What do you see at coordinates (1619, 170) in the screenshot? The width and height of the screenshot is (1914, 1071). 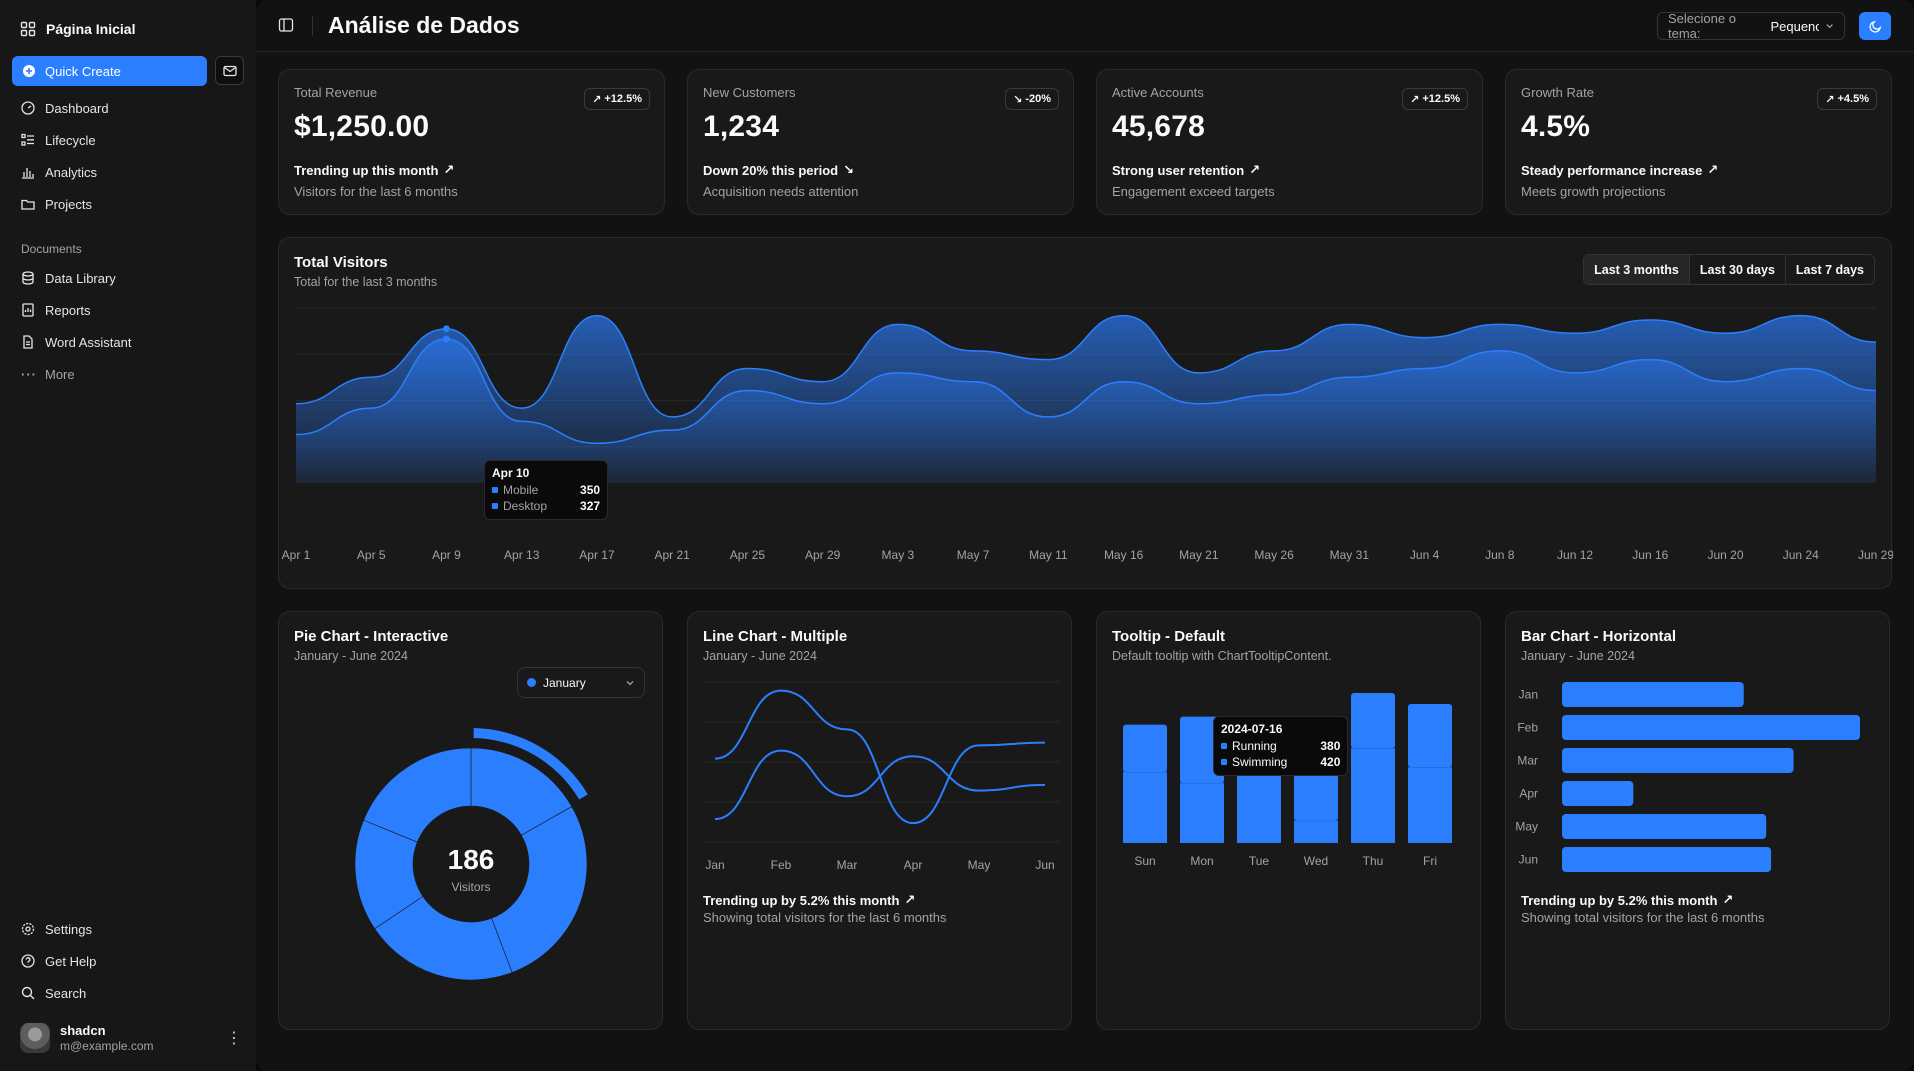 I see `stat-trend: Steady performance increase ↗` at bounding box center [1619, 170].